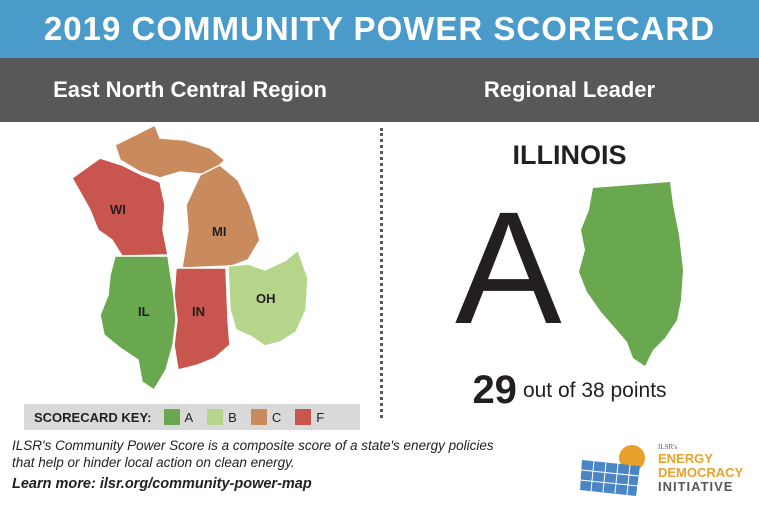 The image size is (759, 506). Describe the element at coordinates (171, 417) in the screenshot. I see `key-swatch-a` at that location.